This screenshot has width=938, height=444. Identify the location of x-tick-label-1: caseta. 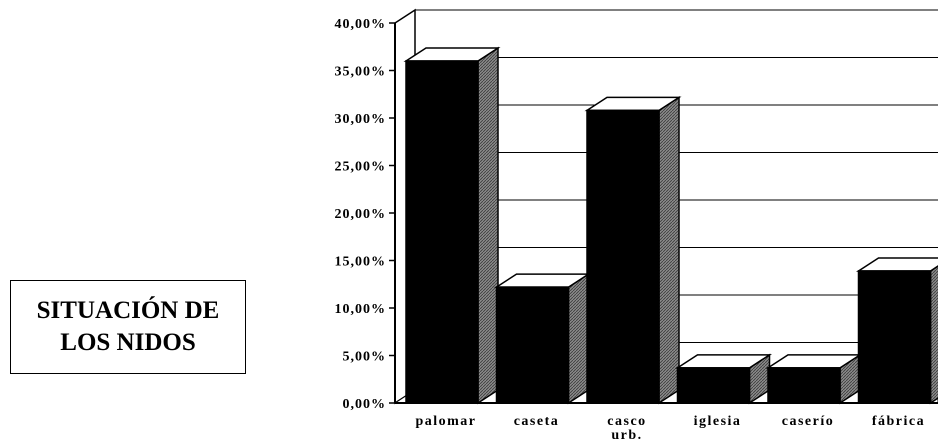
(537, 421).